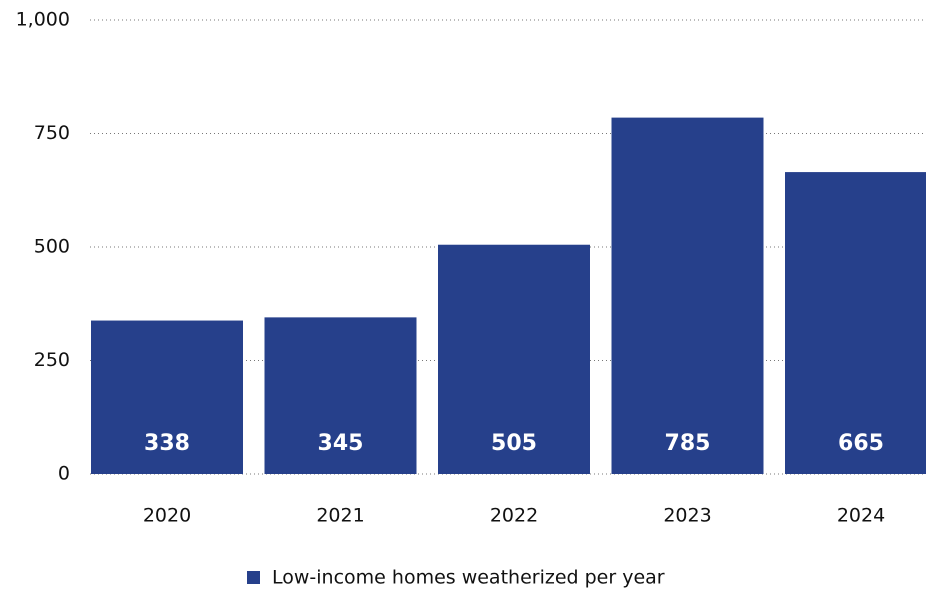 The width and height of the screenshot is (926, 590). Describe the element at coordinates (687, 516) in the screenshot. I see `x-tick-label: 2023` at that location.